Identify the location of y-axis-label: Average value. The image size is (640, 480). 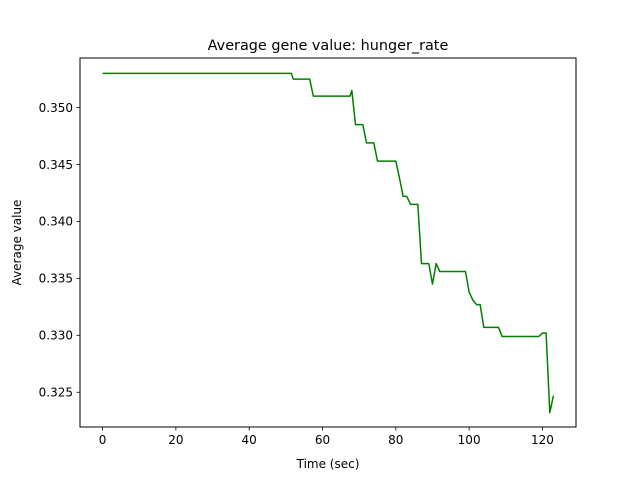
(17, 243).